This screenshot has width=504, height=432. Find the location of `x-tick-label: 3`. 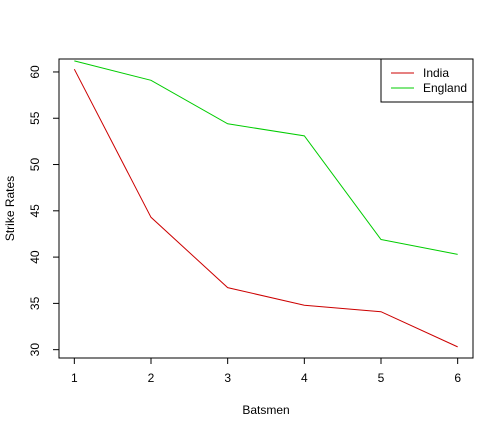

x-tick-label: 3 is located at coordinates (227, 378).